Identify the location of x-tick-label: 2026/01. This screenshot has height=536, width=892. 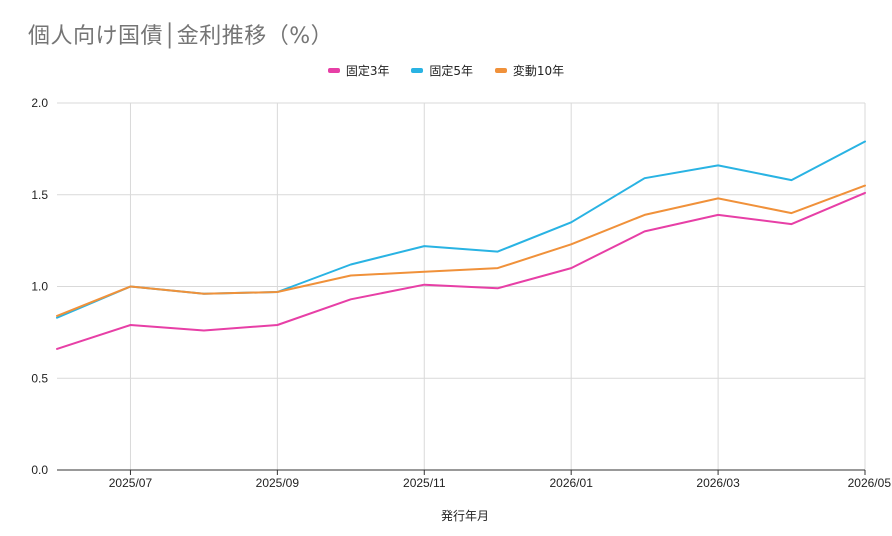
(571, 483).